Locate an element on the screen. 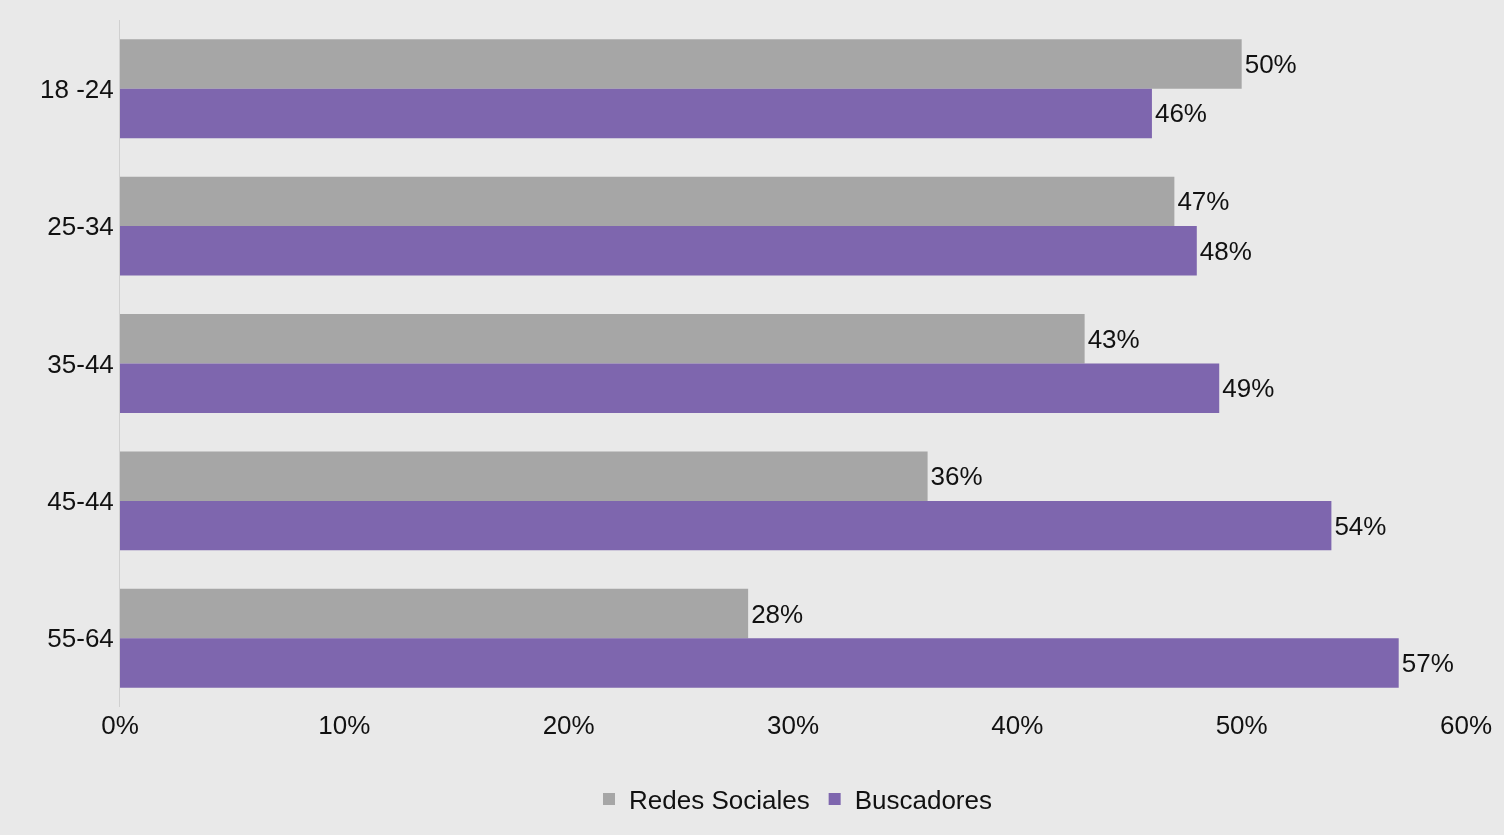  x-tick-label: 50% is located at coordinates (1241, 725).